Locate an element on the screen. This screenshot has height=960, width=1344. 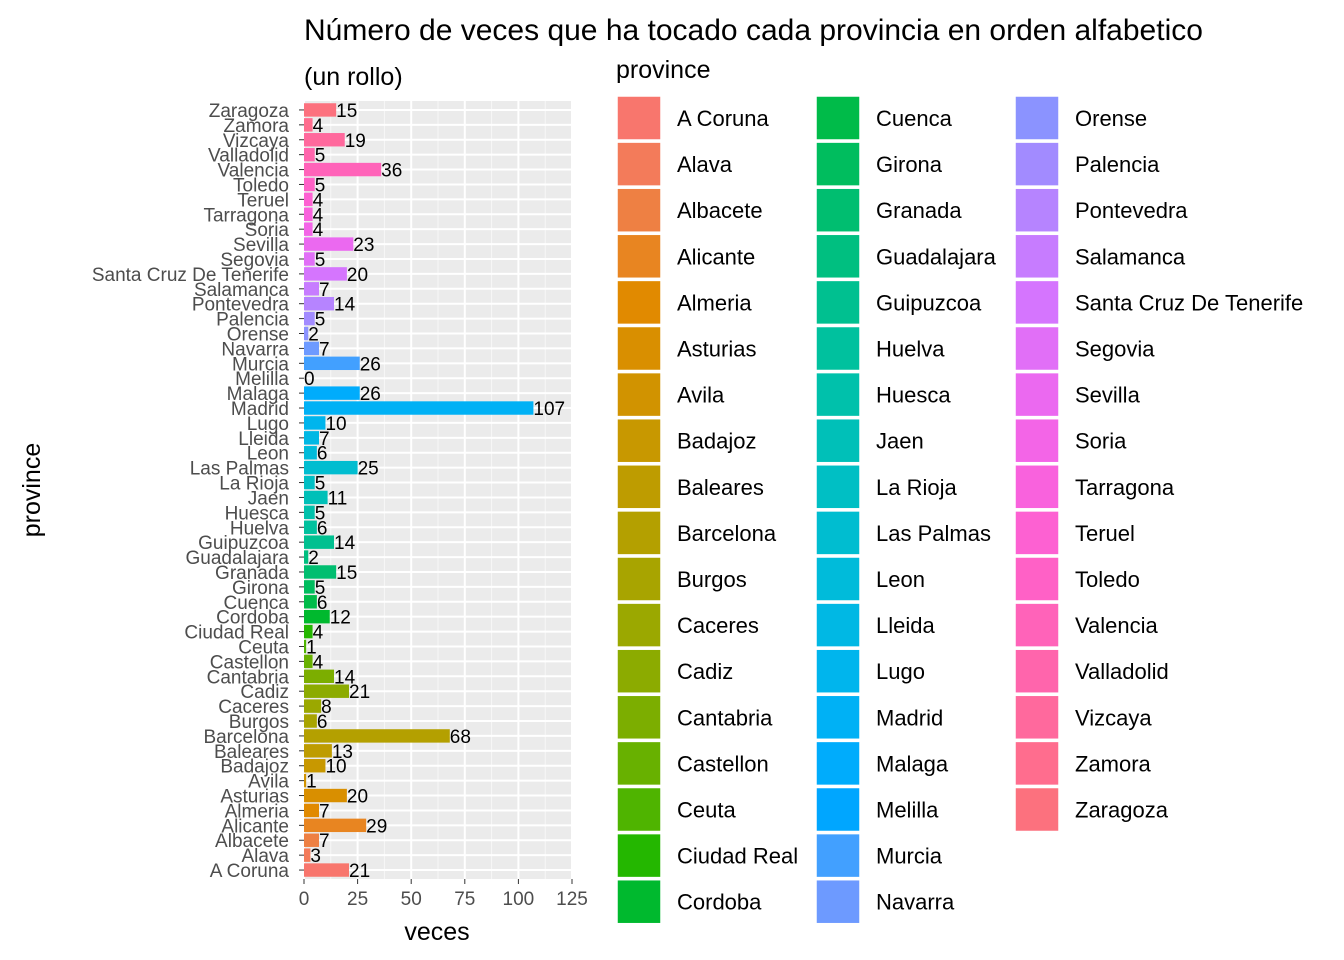
y-tick-label: Teruel is located at coordinates (263, 200).